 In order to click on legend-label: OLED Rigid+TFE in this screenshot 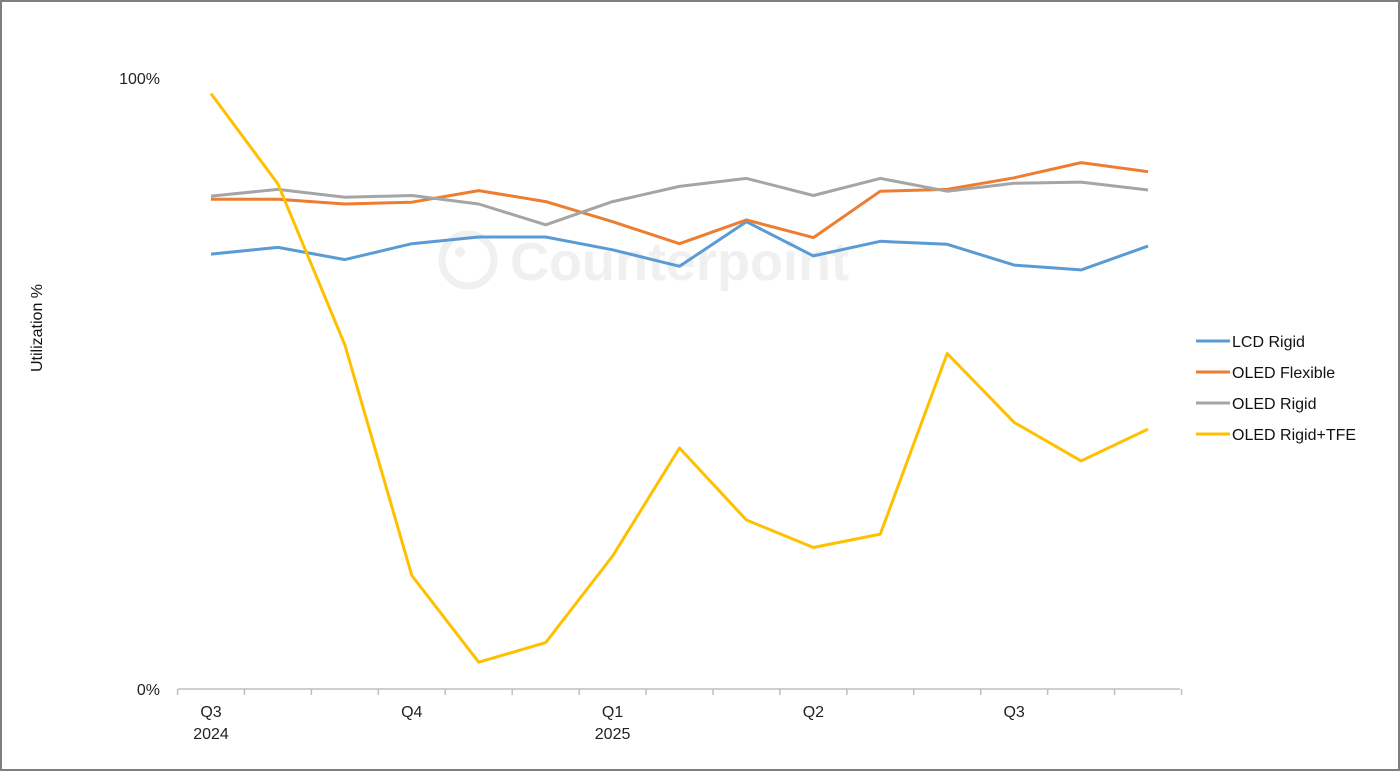, I will do `click(1294, 435)`.